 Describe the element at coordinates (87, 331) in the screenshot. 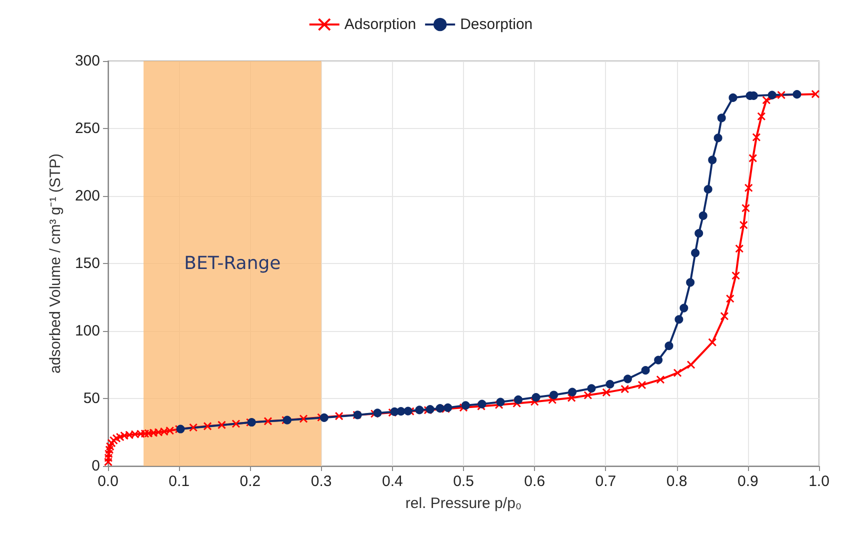

I see `y-tick-label: 100` at that location.